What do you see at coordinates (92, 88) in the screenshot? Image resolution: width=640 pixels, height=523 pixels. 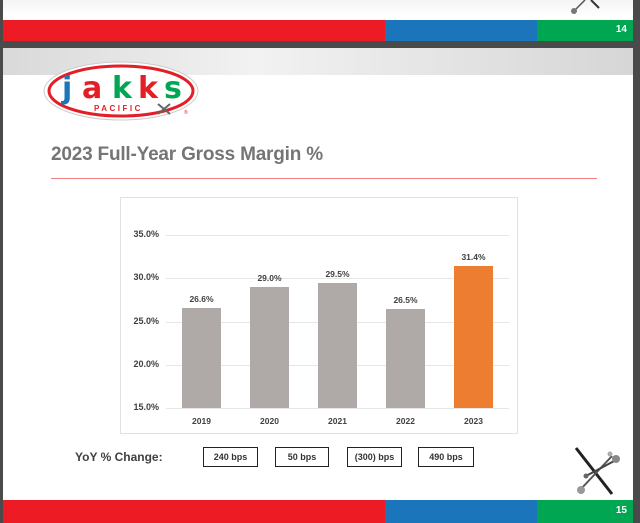 I see `svg-text: a` at bounding box center [92, 88].